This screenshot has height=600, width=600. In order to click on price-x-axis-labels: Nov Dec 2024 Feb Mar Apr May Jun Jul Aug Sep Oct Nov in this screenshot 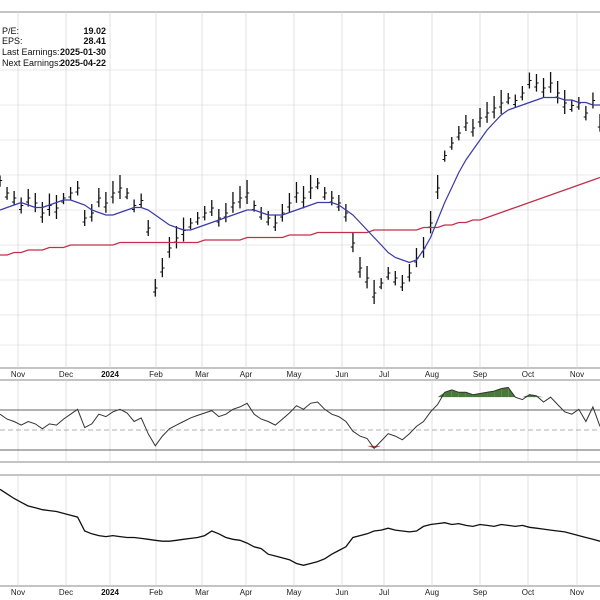, I will do `click(297, 374)`.